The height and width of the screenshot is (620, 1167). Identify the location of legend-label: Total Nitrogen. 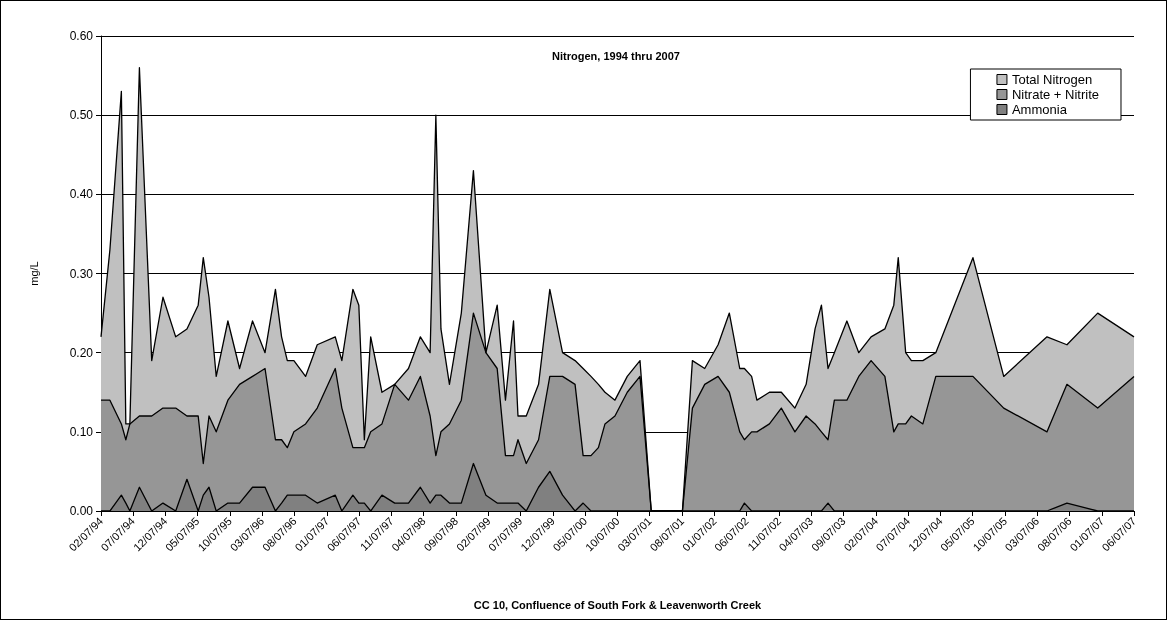
(1052, 79).